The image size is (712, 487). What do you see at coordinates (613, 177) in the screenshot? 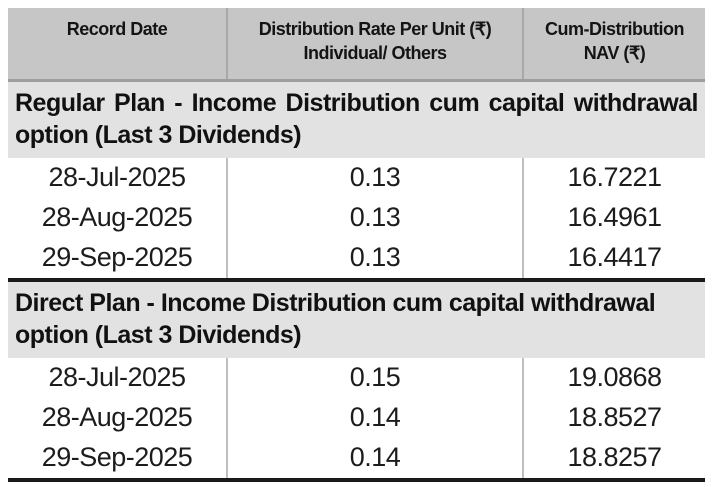
I see `cell-cum-distribution-nav: 16.7221` at bounding box center [613, 177].